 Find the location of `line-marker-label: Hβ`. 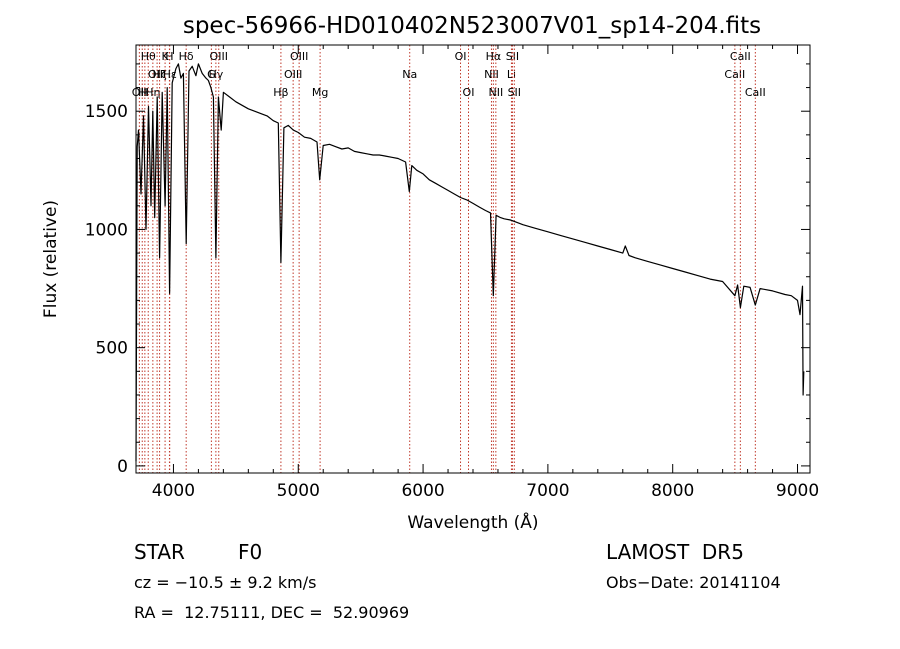

line-marker-label: Hβ is located at coordinates (280, 92).